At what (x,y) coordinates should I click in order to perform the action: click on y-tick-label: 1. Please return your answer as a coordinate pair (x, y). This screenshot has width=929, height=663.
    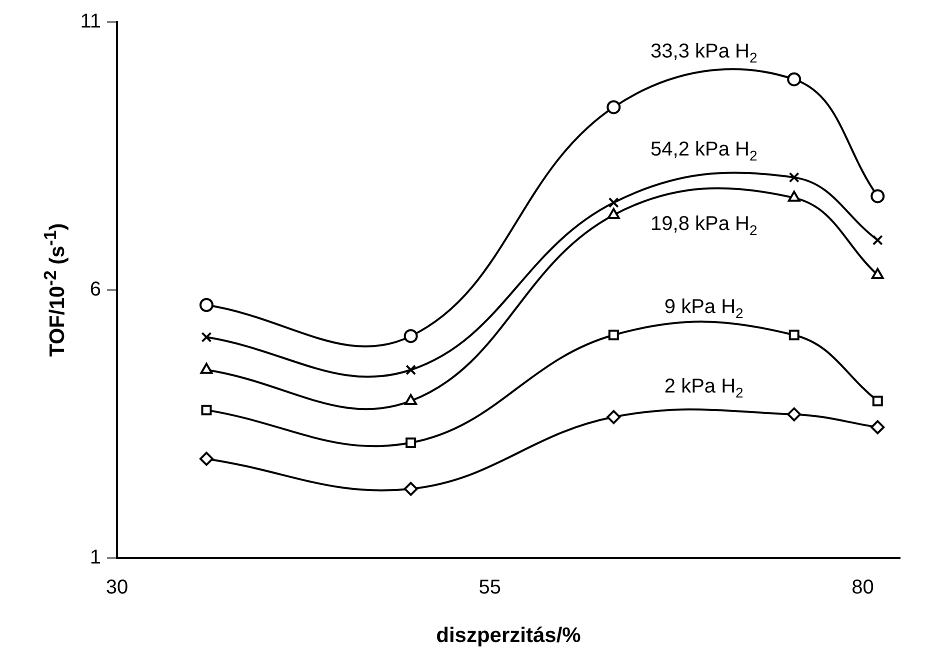
    Looking at the image, I should click on (95, 557).